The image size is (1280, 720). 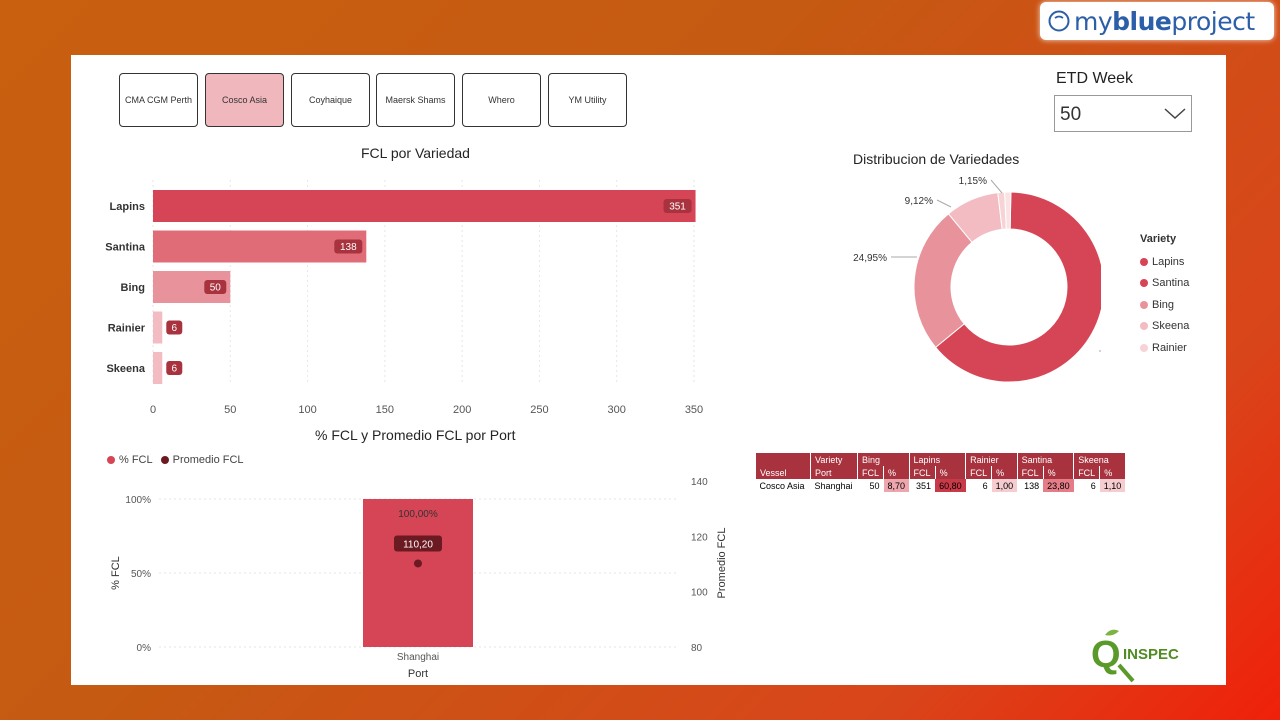 What do you see at coordinates (950, 485) in the screenshot?
I see `table-cell: 60,80` at bounding box center [950, 485].